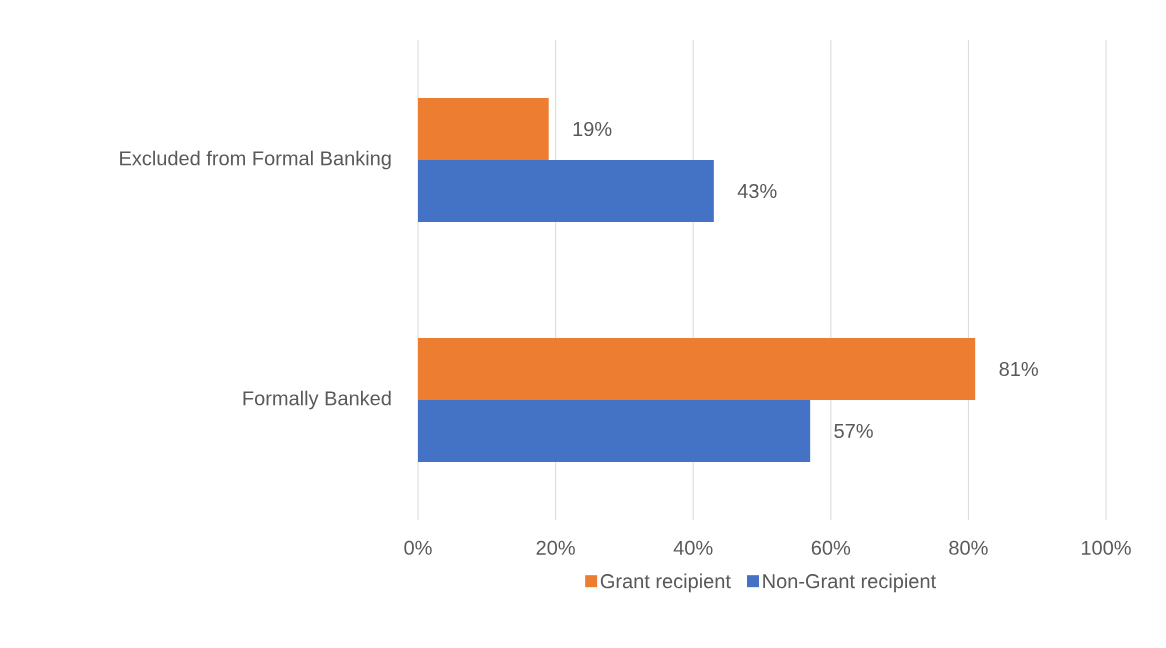  Describe the element at coordinates (317, 400) in the screenshot. I see `y-tick-label: Formally Banked` at that location.